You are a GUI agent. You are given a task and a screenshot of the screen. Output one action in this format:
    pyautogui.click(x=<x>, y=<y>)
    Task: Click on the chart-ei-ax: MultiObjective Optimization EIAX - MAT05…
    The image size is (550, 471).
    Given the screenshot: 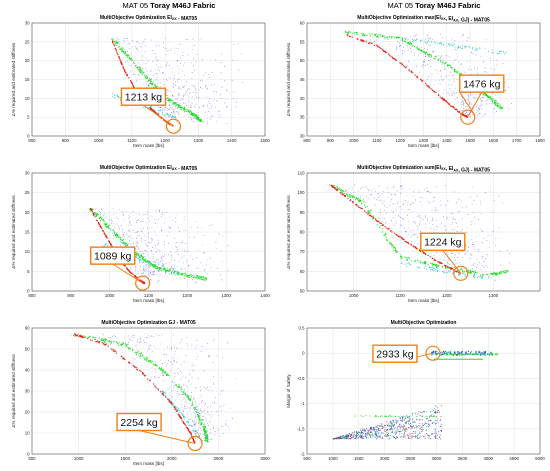 What is the action you would take?
    pyautogui.click(x=140, y=234)
    